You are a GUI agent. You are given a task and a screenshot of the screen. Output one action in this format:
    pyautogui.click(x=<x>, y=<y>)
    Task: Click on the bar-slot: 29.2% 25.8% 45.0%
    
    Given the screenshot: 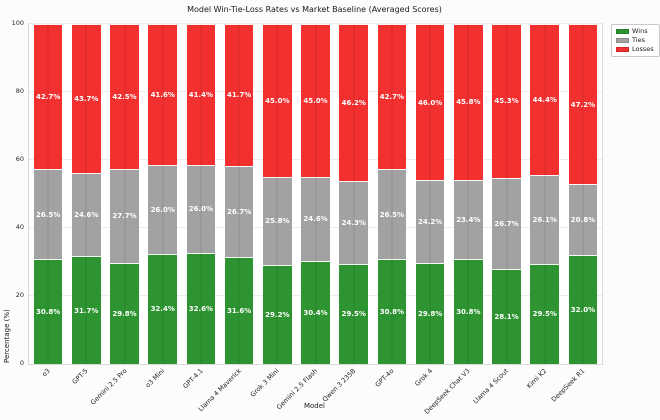 What is the action you would take?
    pyautogui.click(x=277, y=194)
    